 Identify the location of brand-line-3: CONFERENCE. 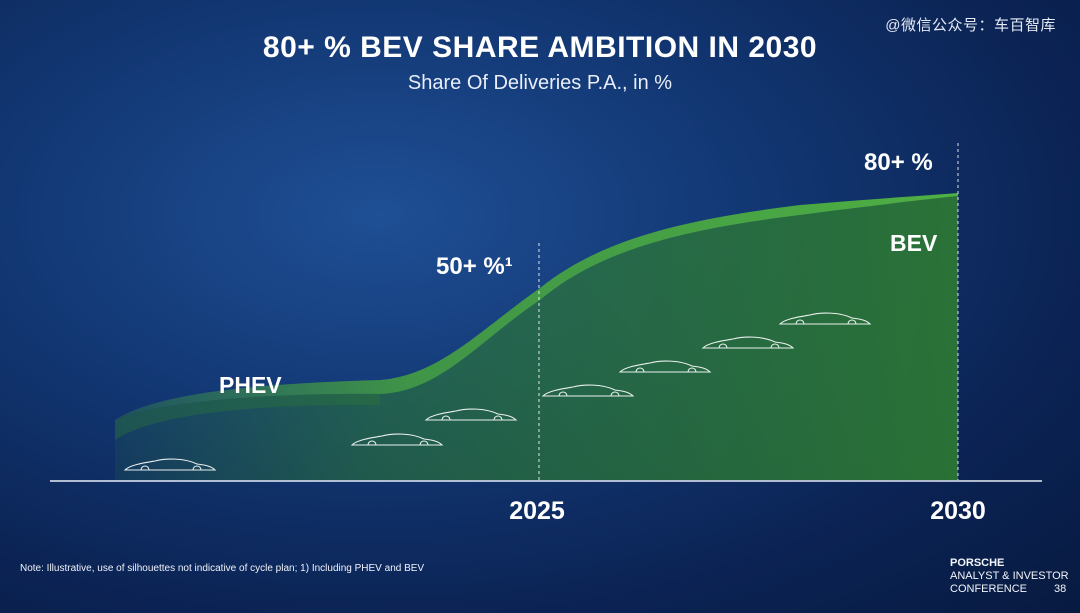
(989, 589).